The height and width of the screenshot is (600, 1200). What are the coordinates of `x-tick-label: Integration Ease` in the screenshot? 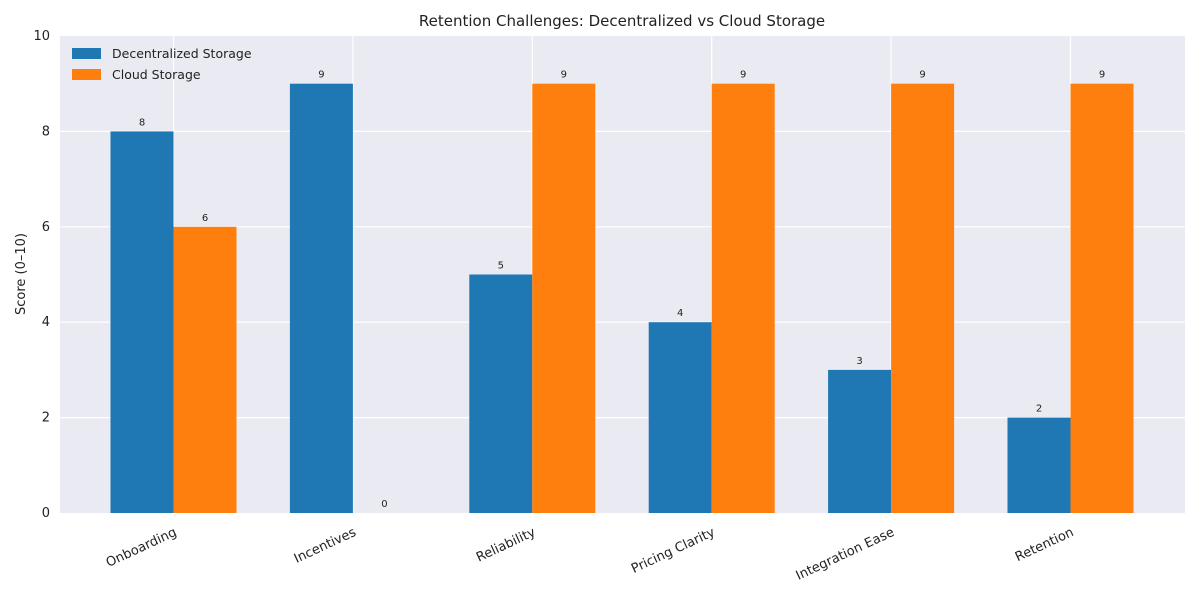 It's located at (845, 554).